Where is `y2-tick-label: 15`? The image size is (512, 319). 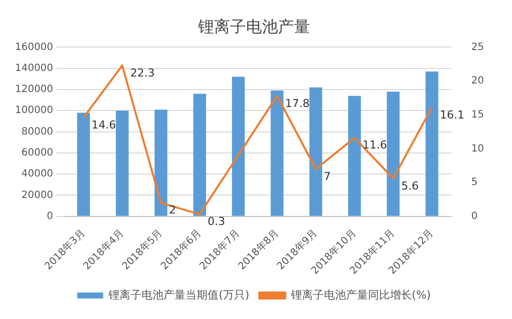
y2-tick-label: 15 is located at coordinates (477, 114).